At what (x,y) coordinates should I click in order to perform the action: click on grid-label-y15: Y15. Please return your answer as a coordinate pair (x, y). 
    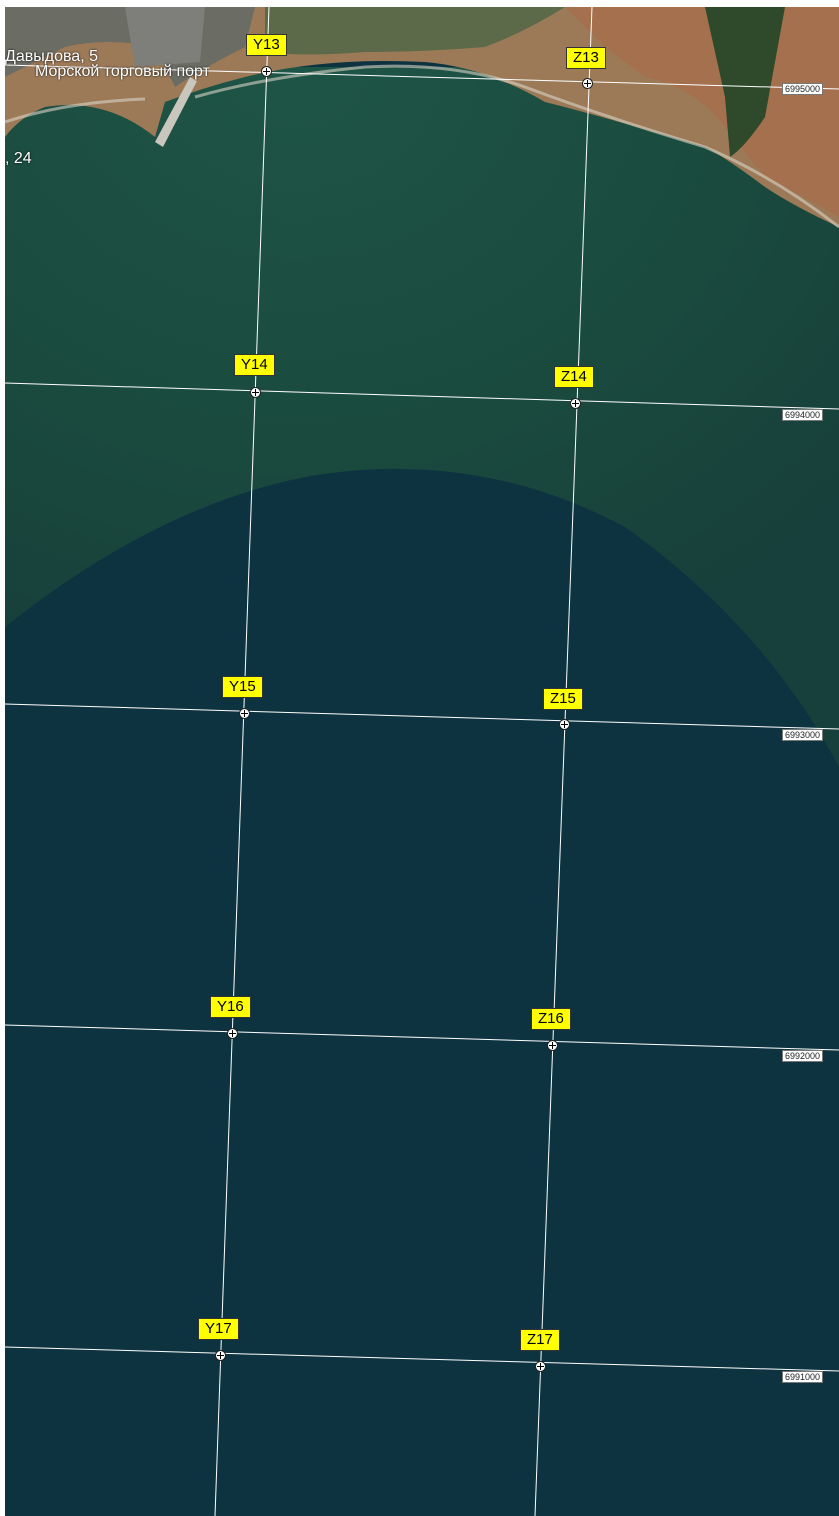
    Looking at the image, I should click on (242, 687).